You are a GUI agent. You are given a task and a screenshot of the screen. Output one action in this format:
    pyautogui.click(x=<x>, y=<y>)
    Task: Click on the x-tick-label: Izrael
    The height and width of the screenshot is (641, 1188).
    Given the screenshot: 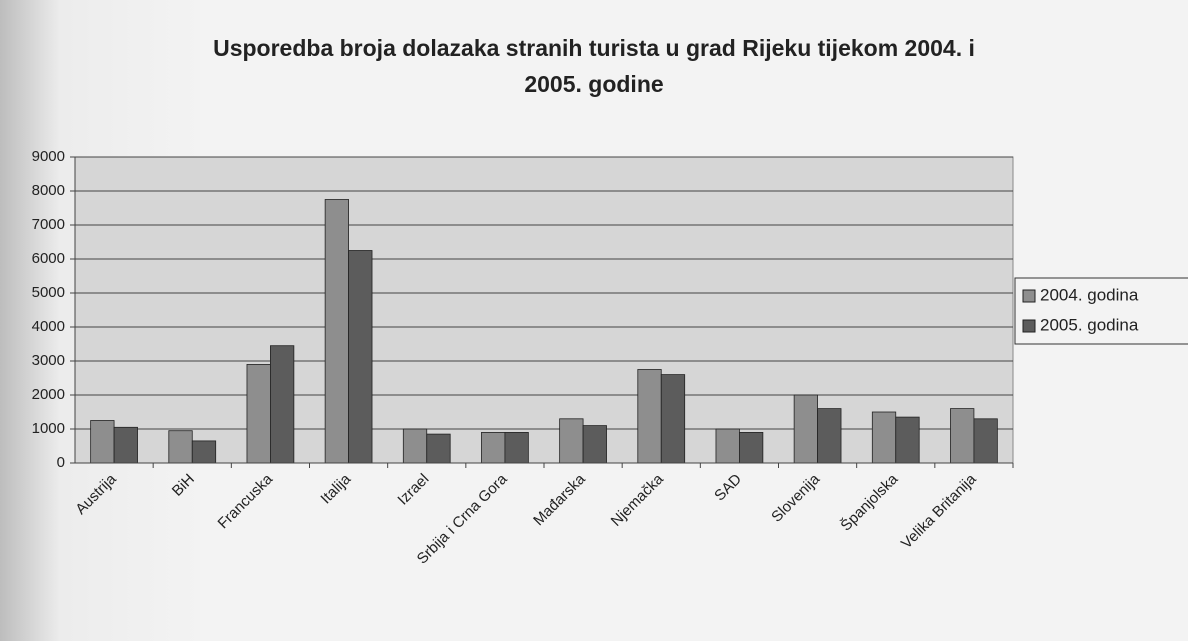 What is the action you would take?
    pyautogui.click(x=413, y=490)
    